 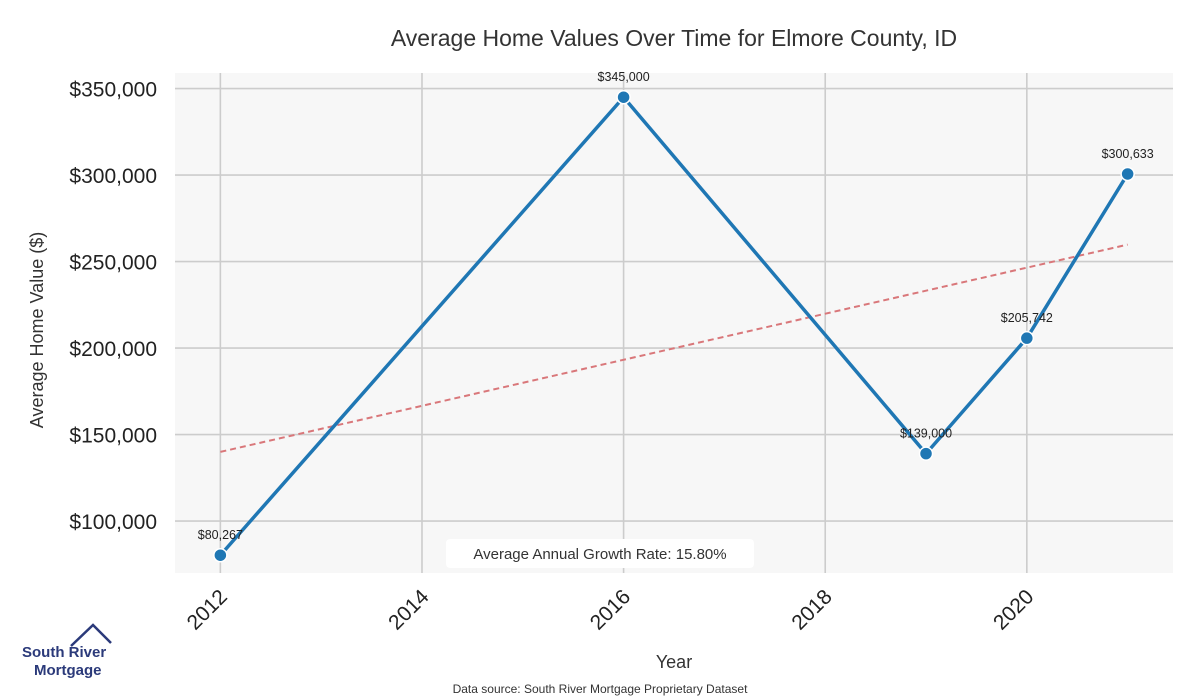 What do you see at coordinates (68, 670) in the screenshot?
I see `logo-text-line2: Mortgage` at bounding box center [68, 670].